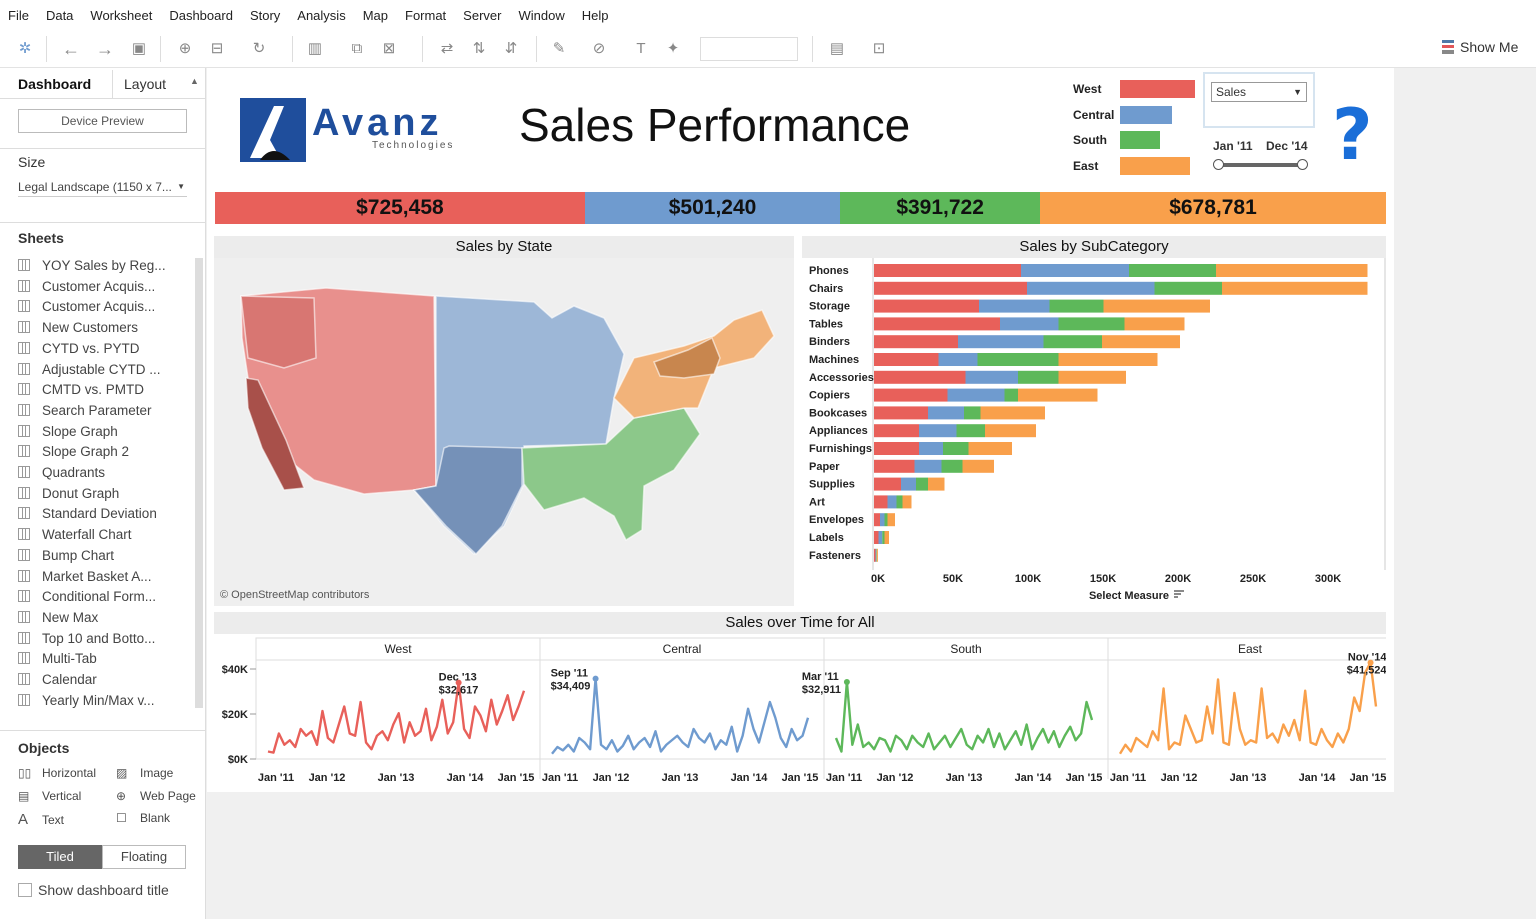 This screenshot has width=1536, height=919. Describe the element at coordinates (78, 330) in the screenshot. I see `sheet-item: New Customers` at that location.